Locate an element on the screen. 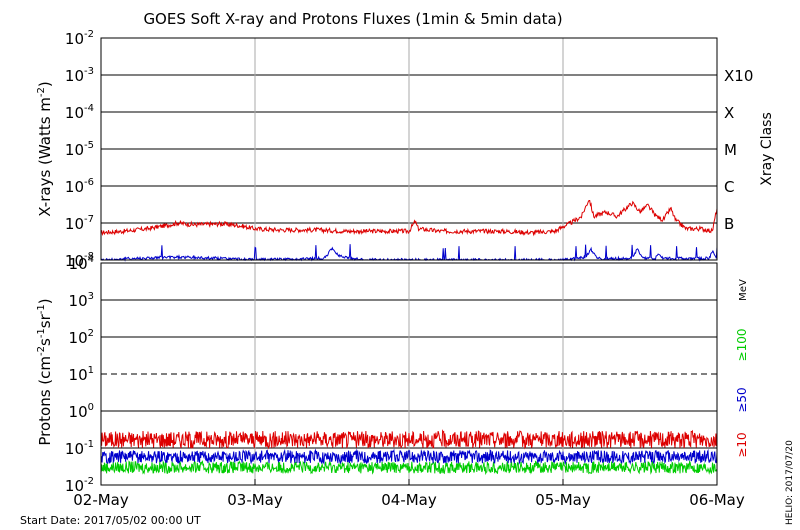 Image resolution: width=800 pixels, height=530 pixels. proton-y-tick-label: 10⁴ is located at coordinates (81, 263).